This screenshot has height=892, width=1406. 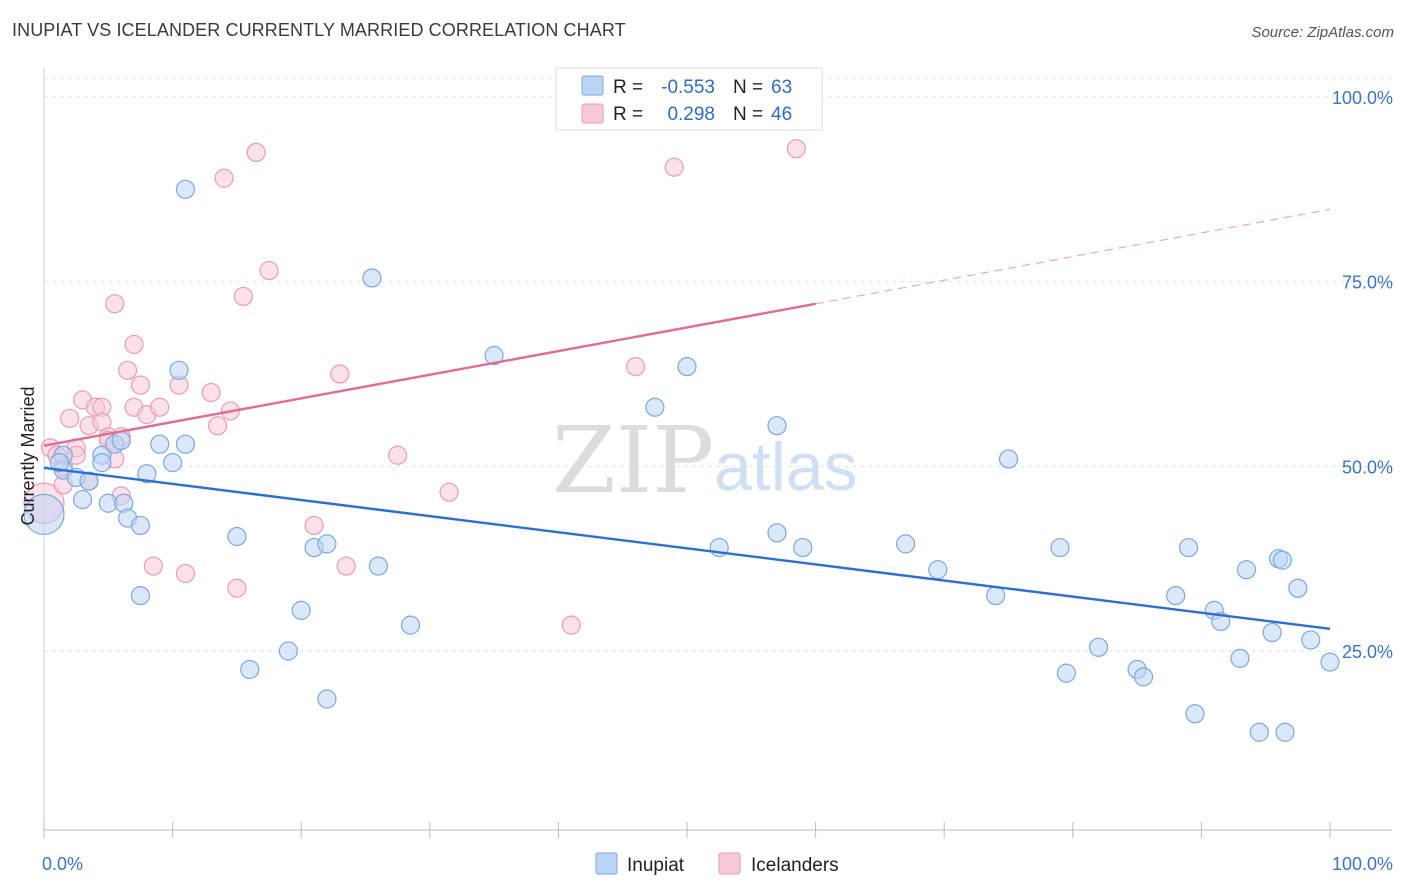 I want to click on legend-r-label-icelanders: R =, so click(x=628, y=114).